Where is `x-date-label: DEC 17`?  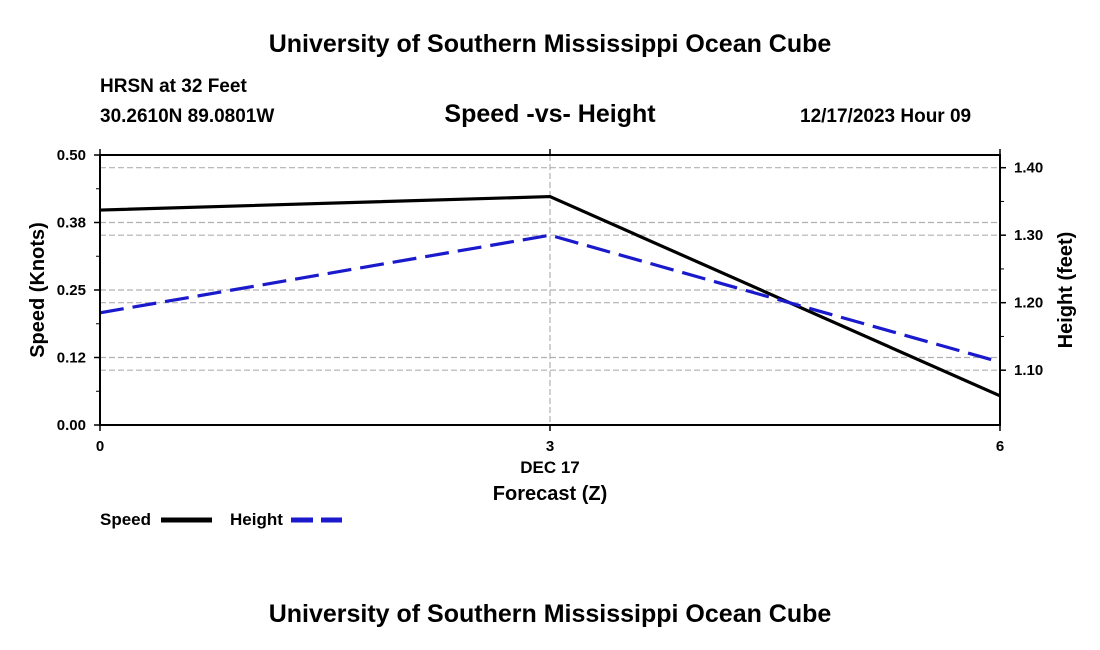 x-date-label: DEC 17 is located at coordinates (550, 467).